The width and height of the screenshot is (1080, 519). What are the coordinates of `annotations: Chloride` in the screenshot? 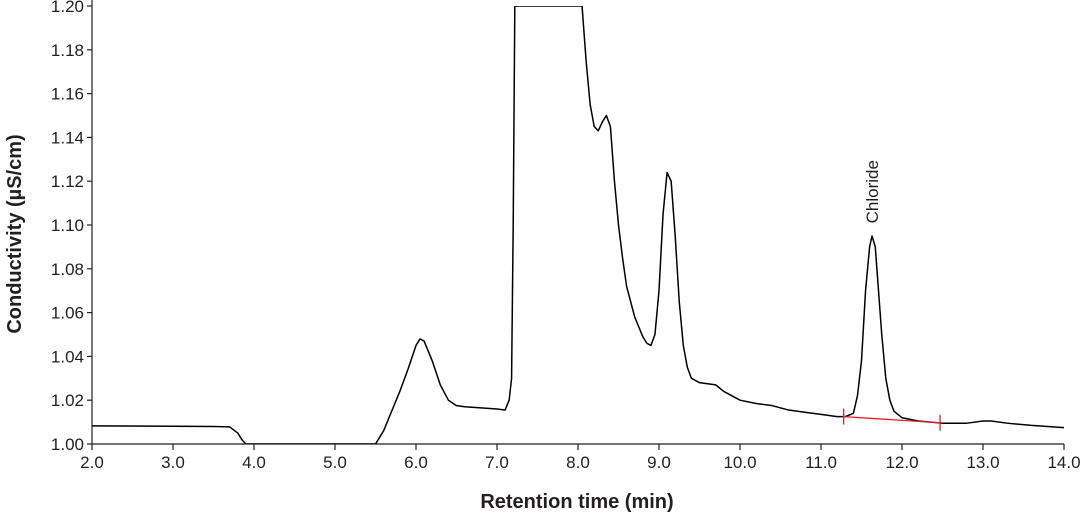 It's located at (872, 191).